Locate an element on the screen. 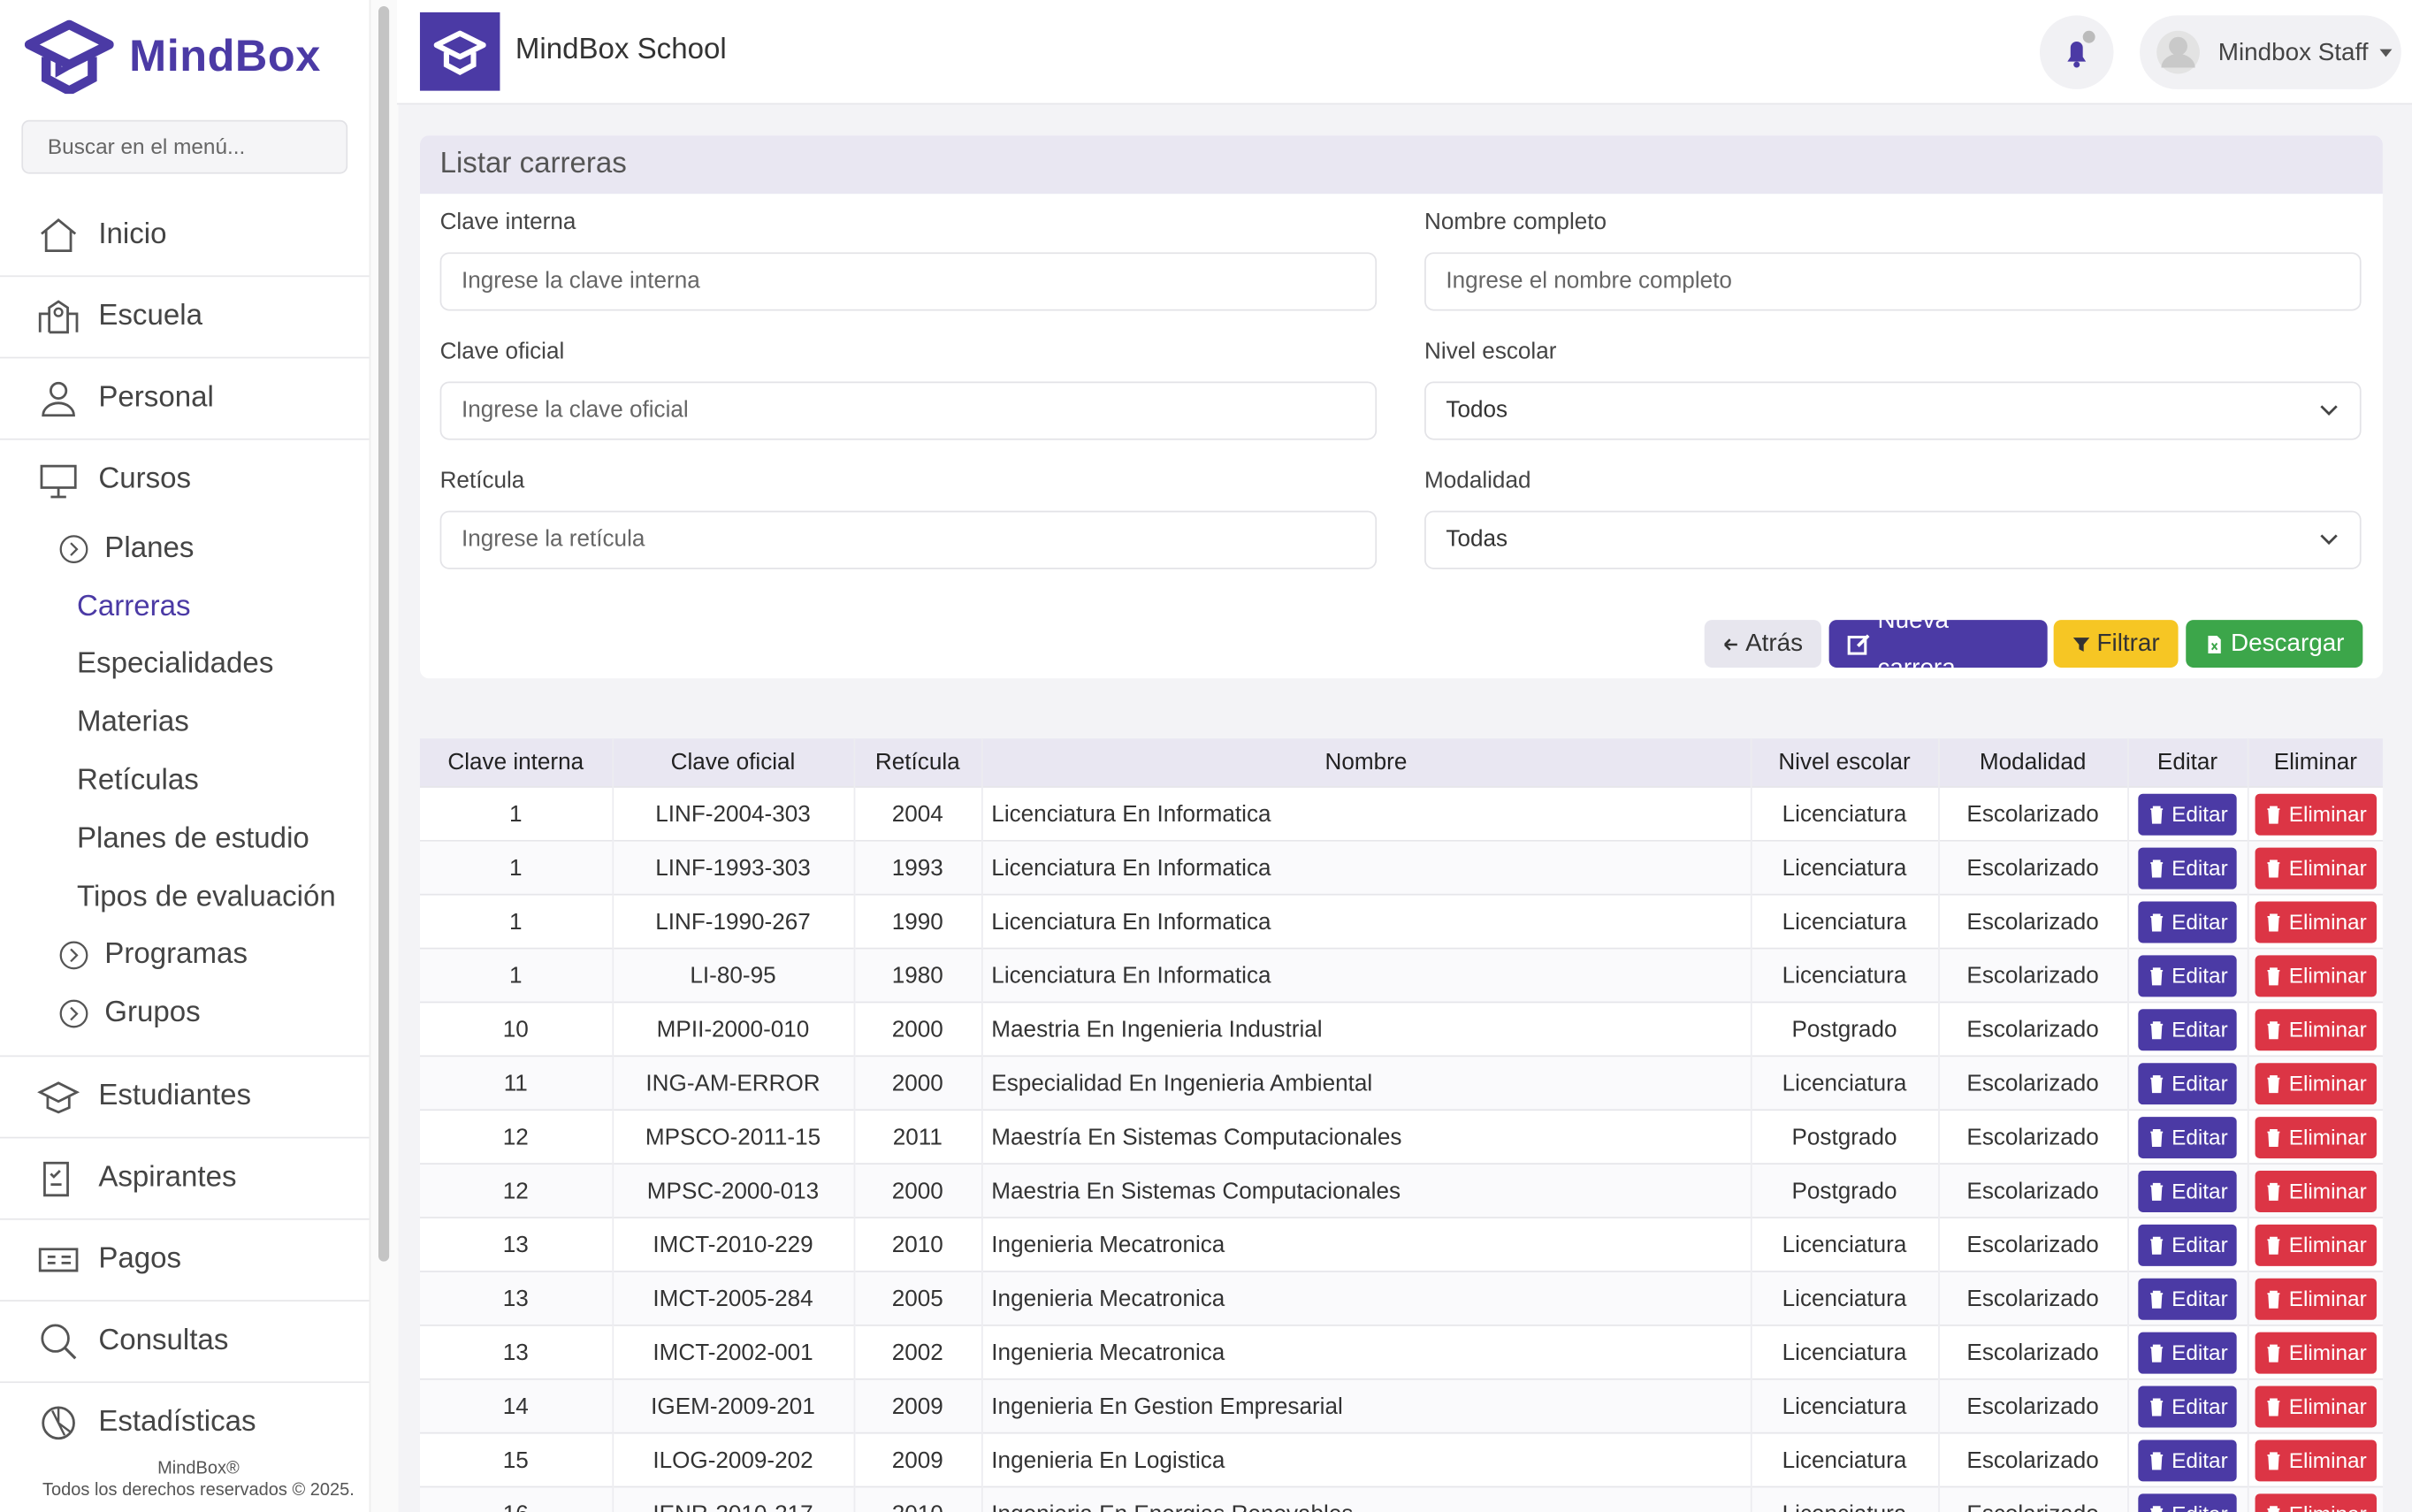  submenu-item: Carreras is located at coordinates (185, 607).